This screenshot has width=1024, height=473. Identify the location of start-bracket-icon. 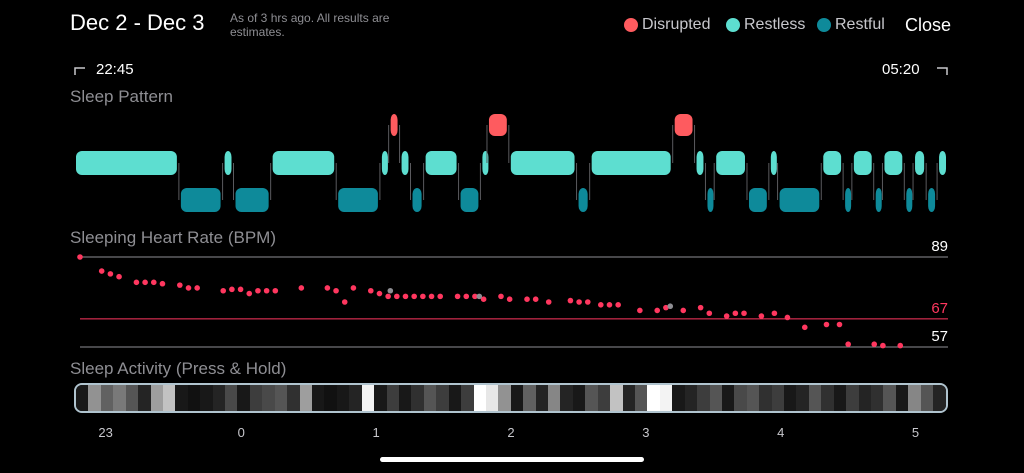
(79, 71).